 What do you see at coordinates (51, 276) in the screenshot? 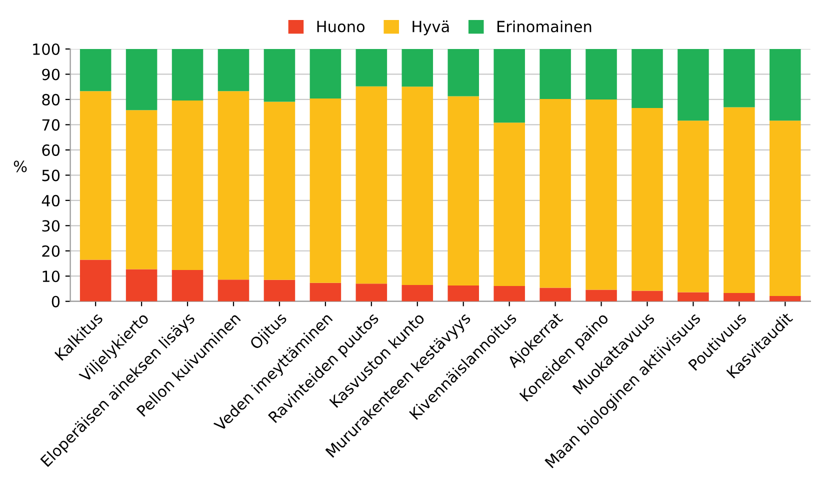
I see `y-tick-label: 10` at bounding box center [51, 276].